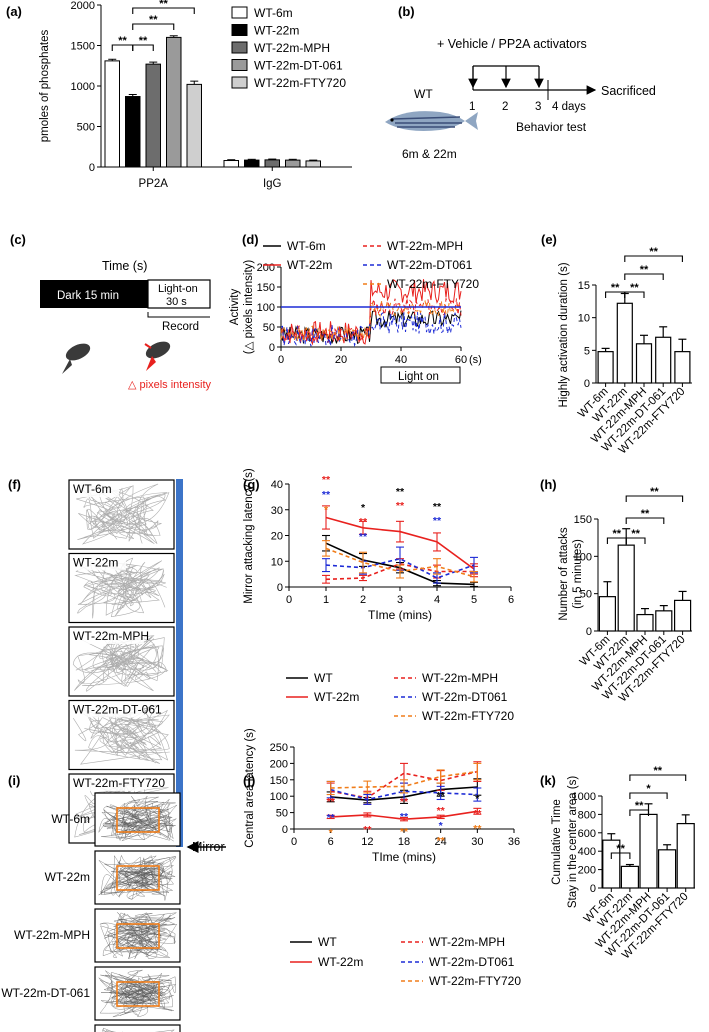 The image size is (709, 1032). I want to click on d-xtick-label: 60, so click(461, 360).